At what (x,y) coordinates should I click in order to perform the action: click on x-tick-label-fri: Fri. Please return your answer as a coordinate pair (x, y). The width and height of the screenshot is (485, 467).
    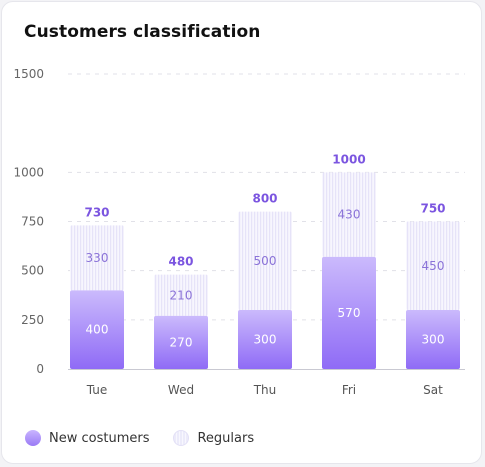
    Looking at the image, I should click on (349, 390).